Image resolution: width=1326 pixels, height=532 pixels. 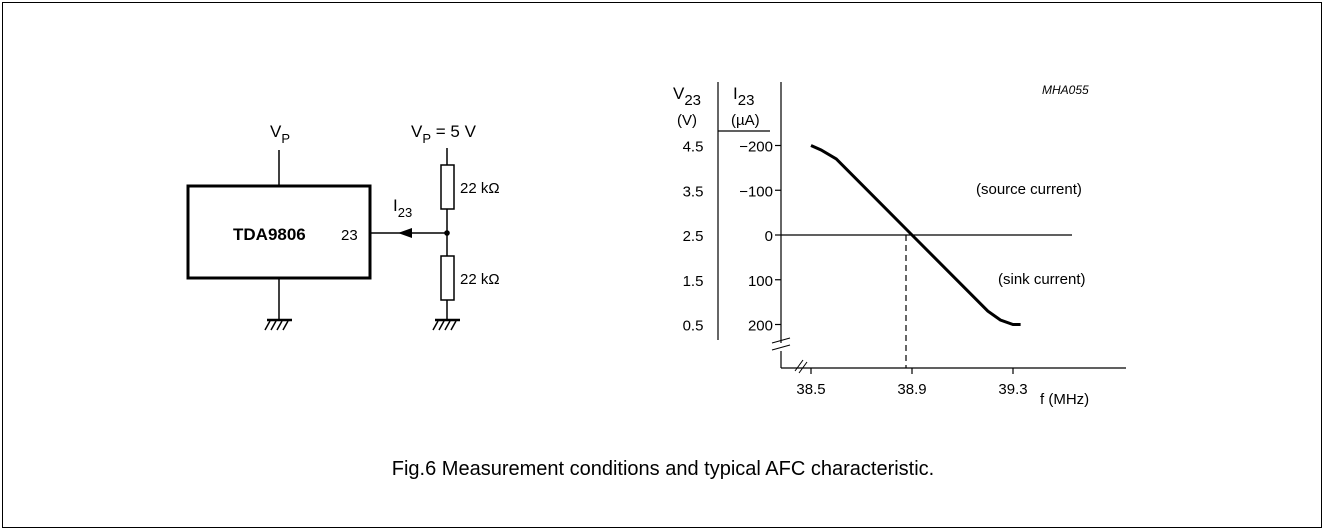 What do you see at coordinates (447, 233) in the screenshot?
I see `junction-dot` at bounding box center [447, 233].